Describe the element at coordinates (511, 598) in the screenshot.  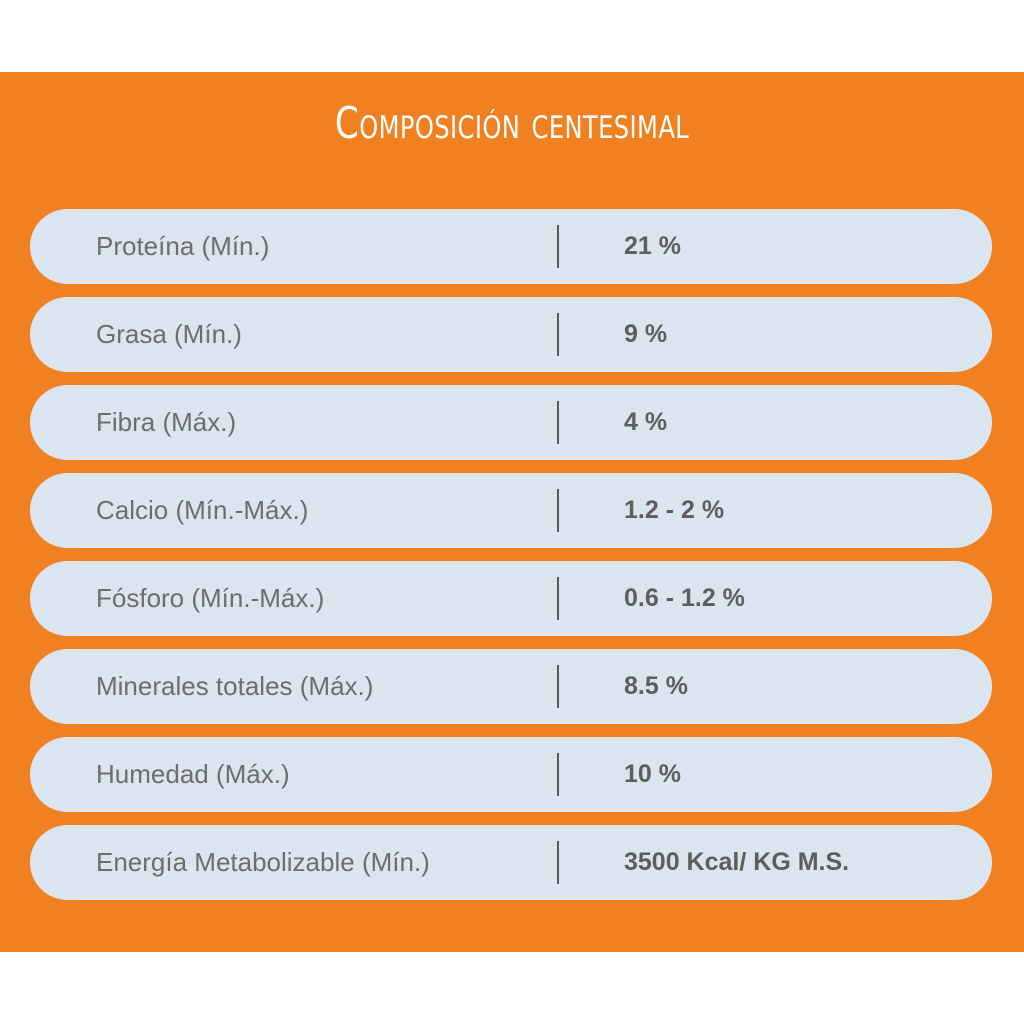
I see `table-row-phosphorus: Fósforo (Mín.-Máx.) 0.6 - 1.2 %` at that location.